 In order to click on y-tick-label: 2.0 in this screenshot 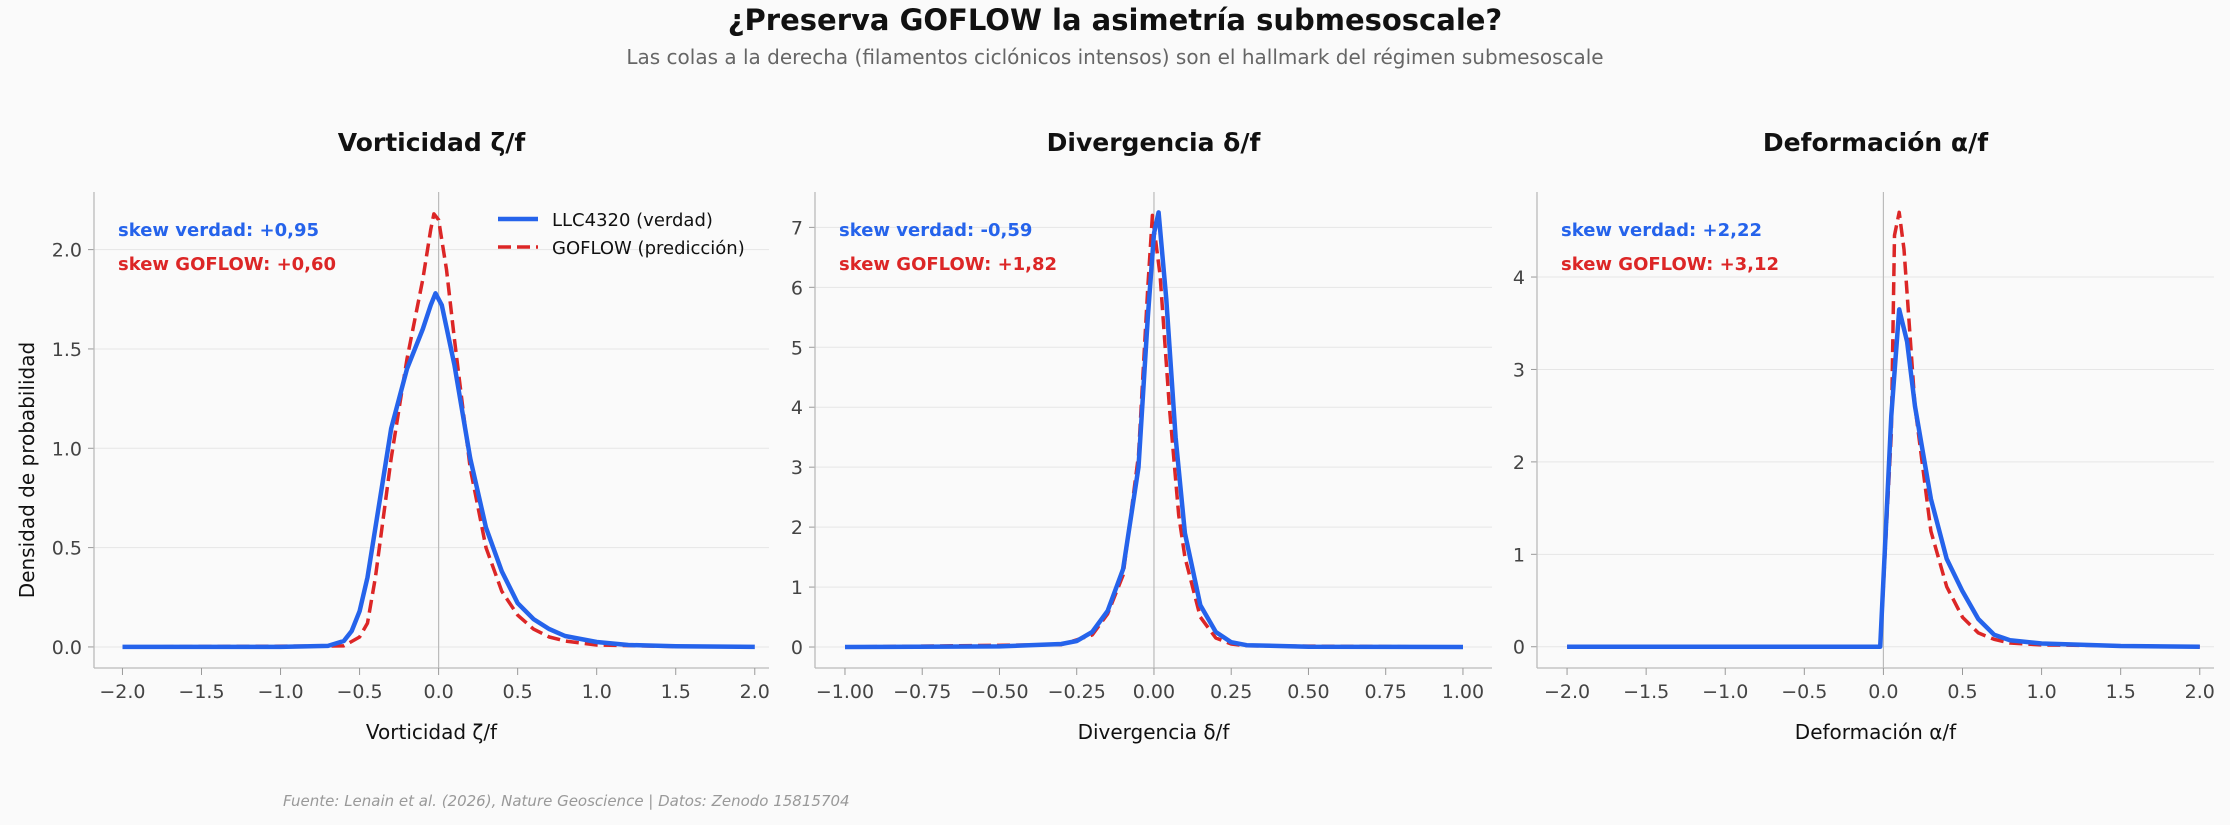, I will do `click(67, 251)`.